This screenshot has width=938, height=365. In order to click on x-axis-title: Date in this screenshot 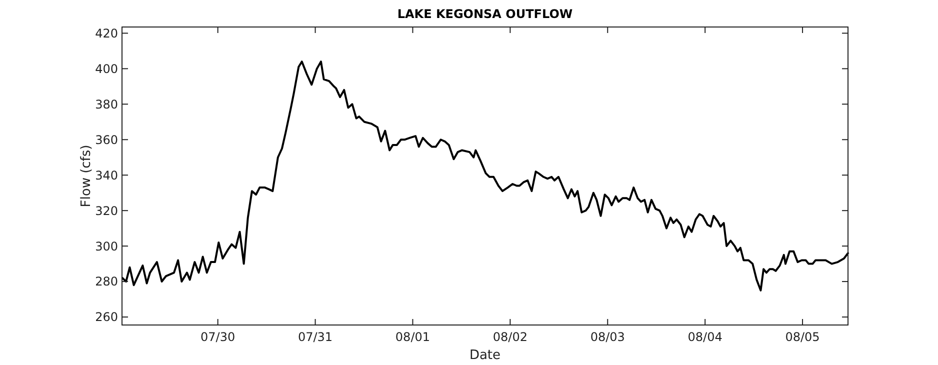, I will do `click(485, 355)`.